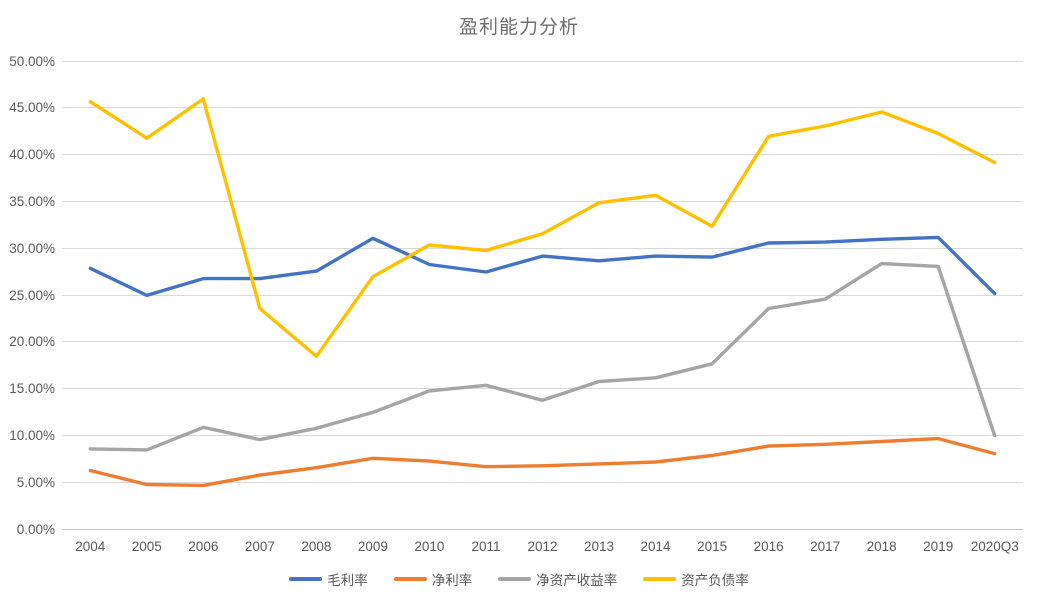  I want to click on x-tick-label: 2012, so click(542, 546).